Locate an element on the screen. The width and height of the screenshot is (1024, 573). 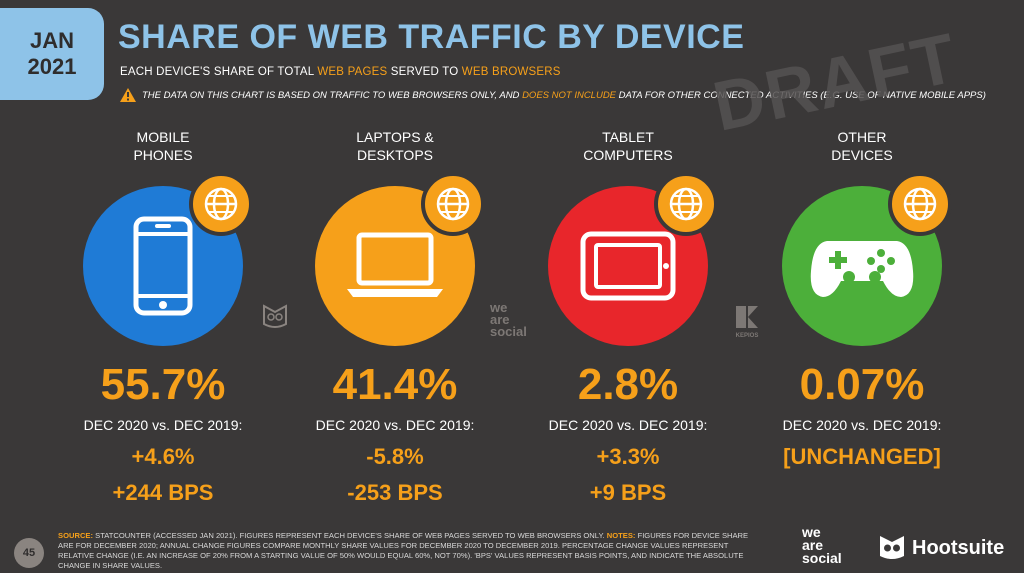
share-value: 55.7% is located at coordinates (163, 384).